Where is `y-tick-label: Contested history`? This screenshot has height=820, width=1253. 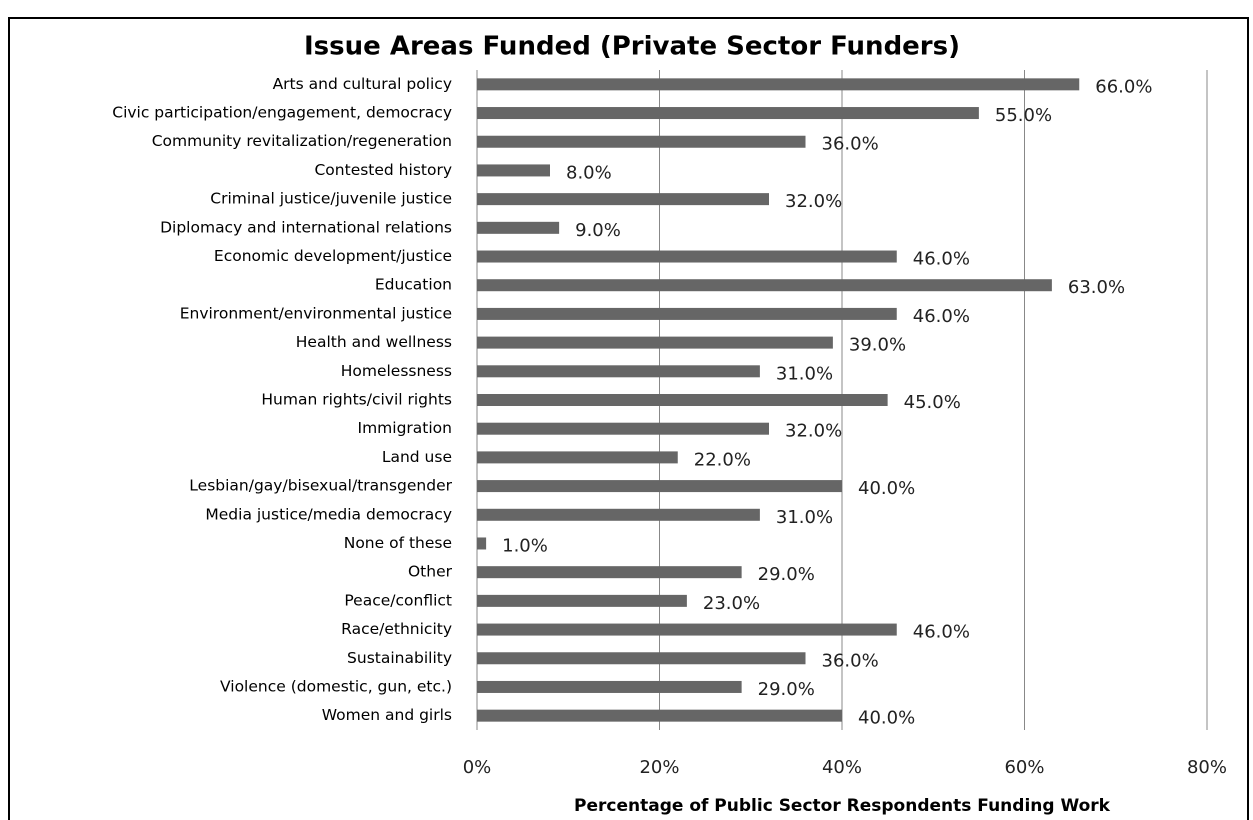 y-tick-label: Contested history is located at coordinates (383, 170).